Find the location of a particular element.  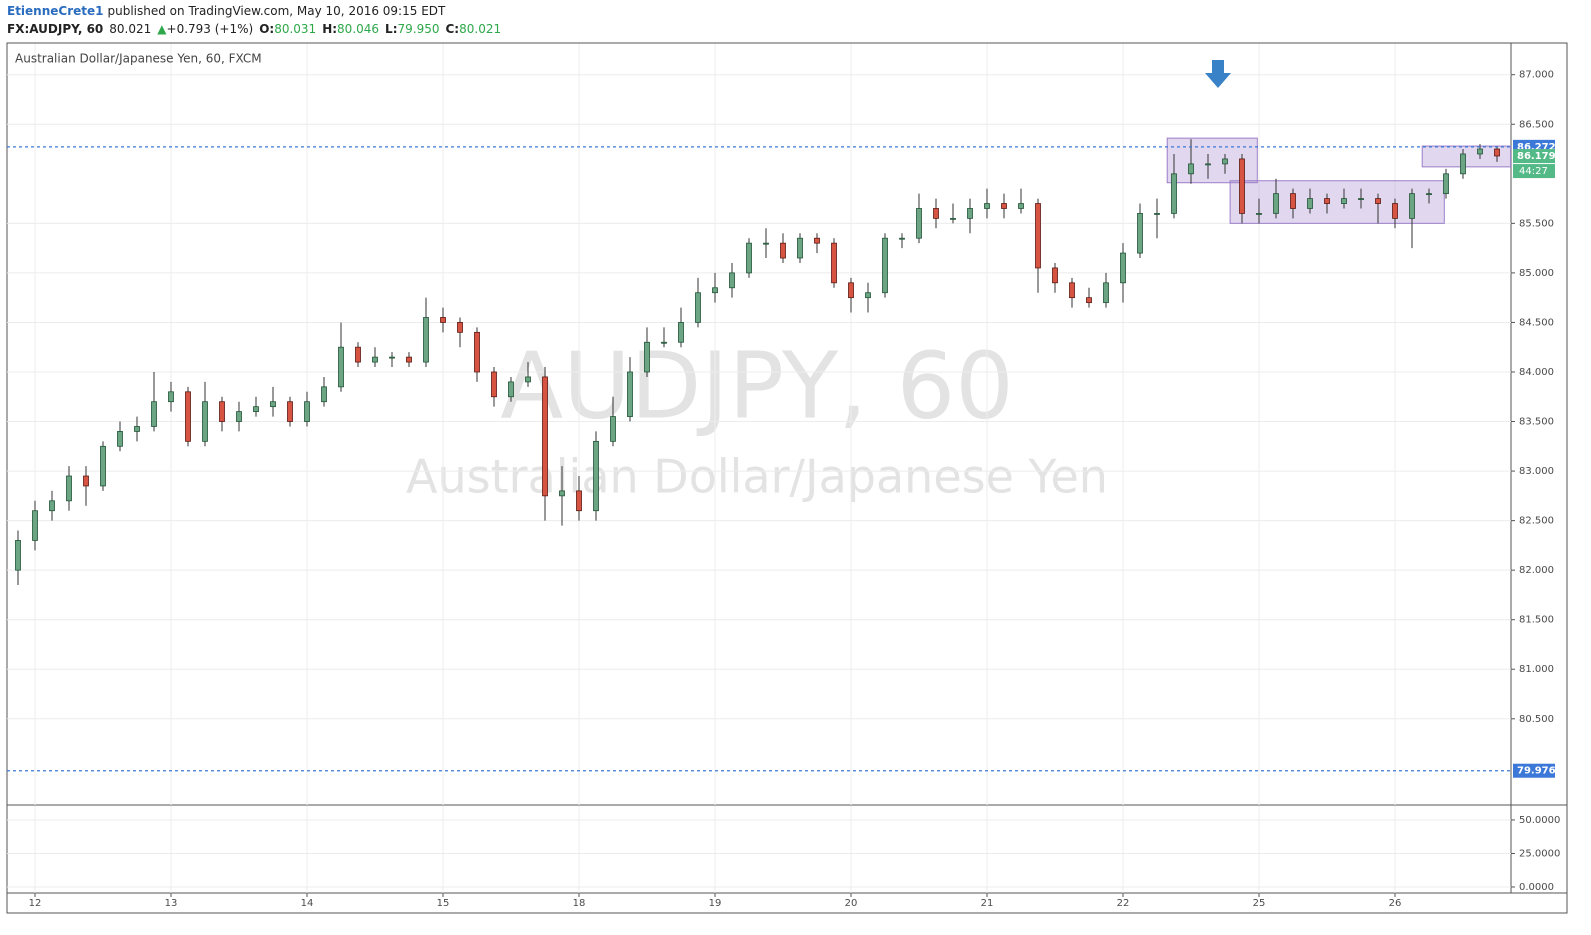

x-tick-label: 25 is located at coordinates (1259, 903).